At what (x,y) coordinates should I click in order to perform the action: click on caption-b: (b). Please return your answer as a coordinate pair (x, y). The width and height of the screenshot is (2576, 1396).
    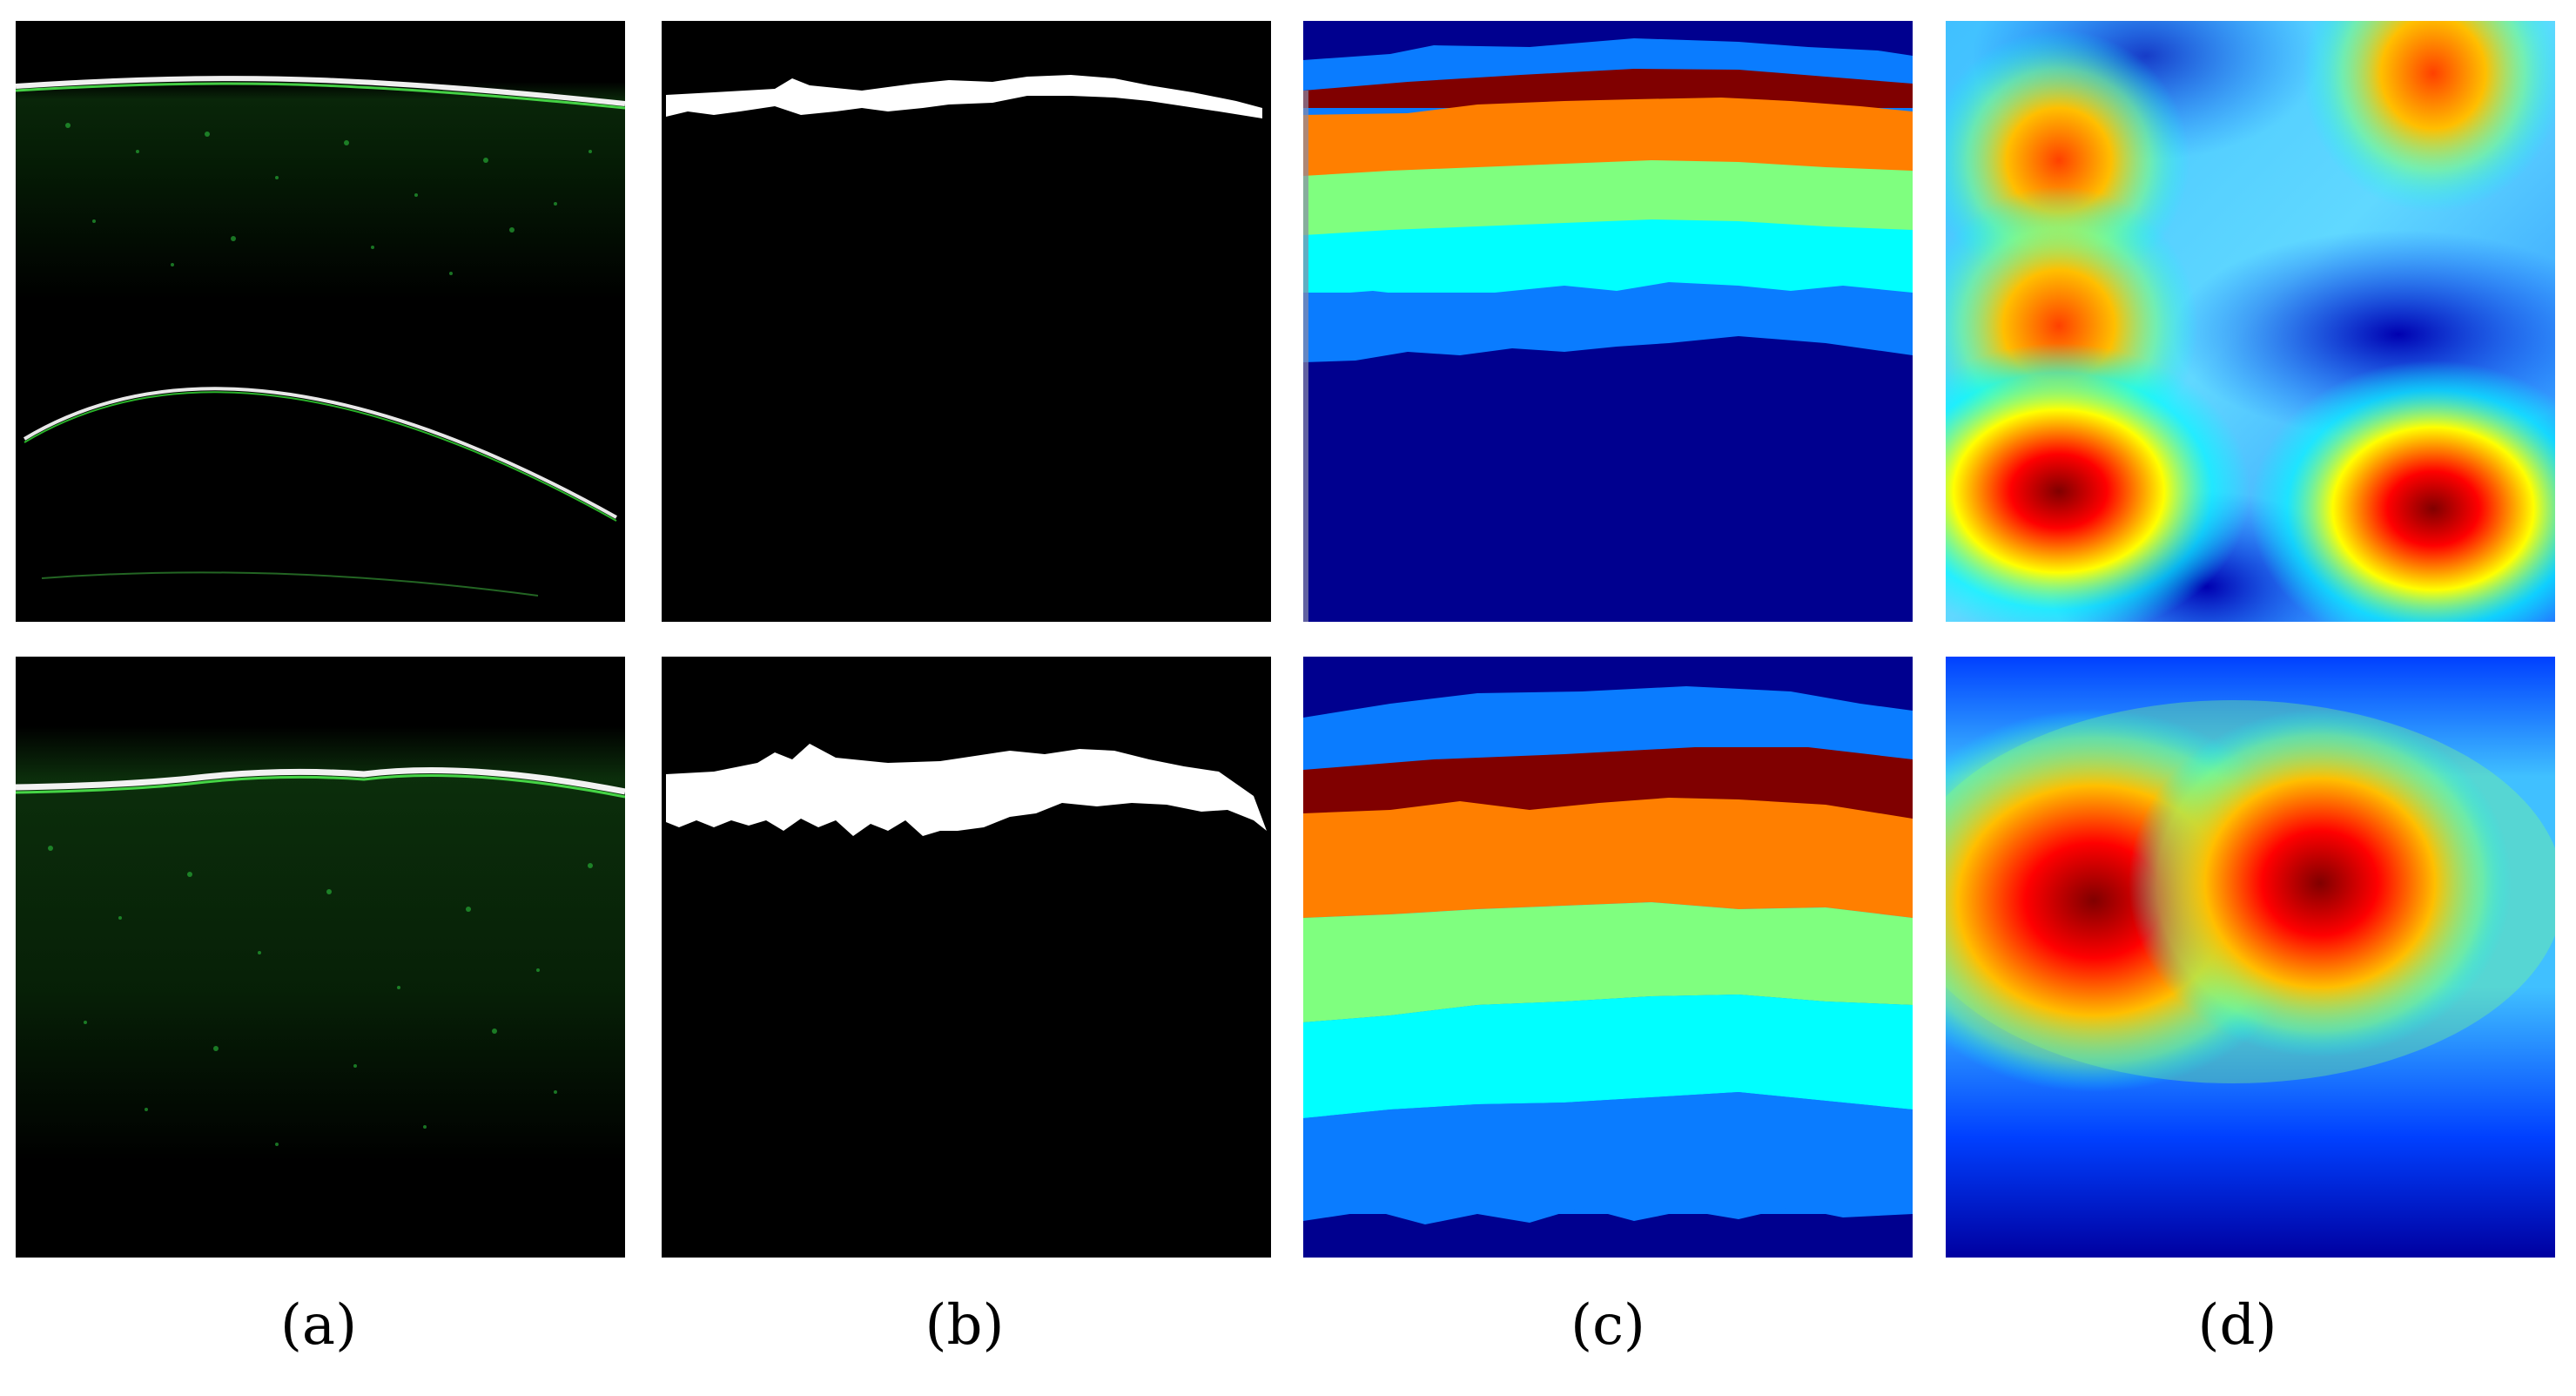
    Looking at the image, I should click on (965, 1326).